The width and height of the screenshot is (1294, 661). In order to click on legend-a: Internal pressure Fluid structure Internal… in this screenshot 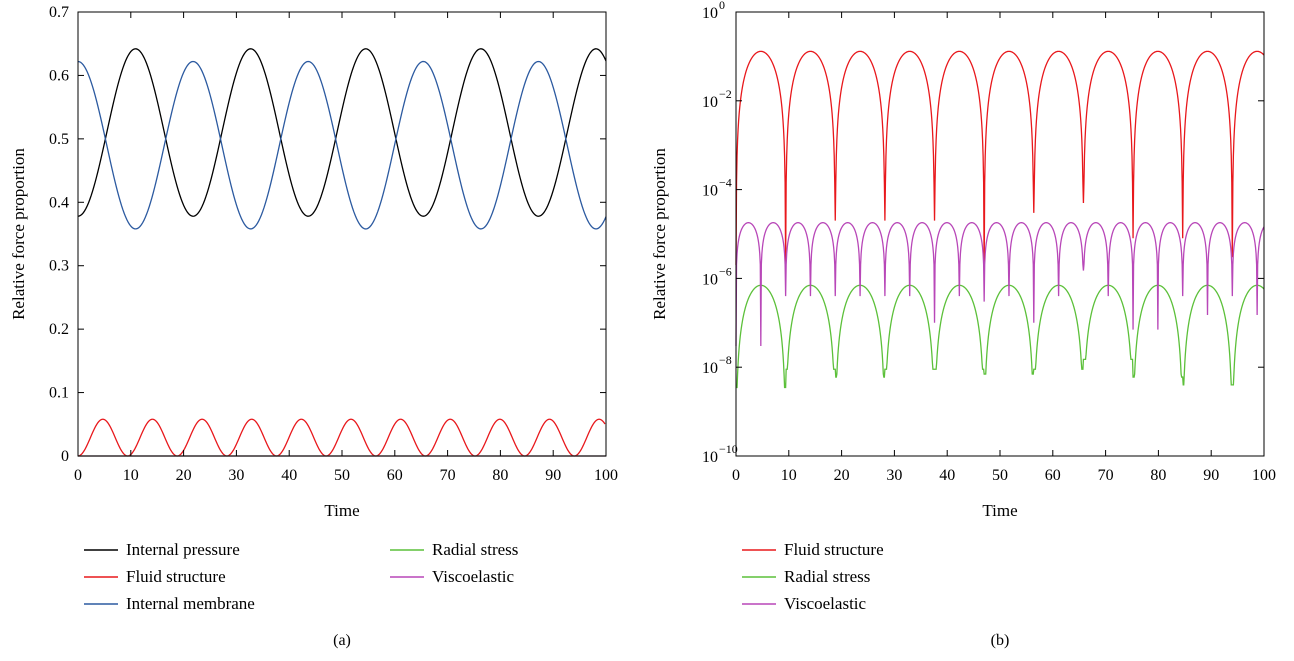, I will do `click(301, 576)`.